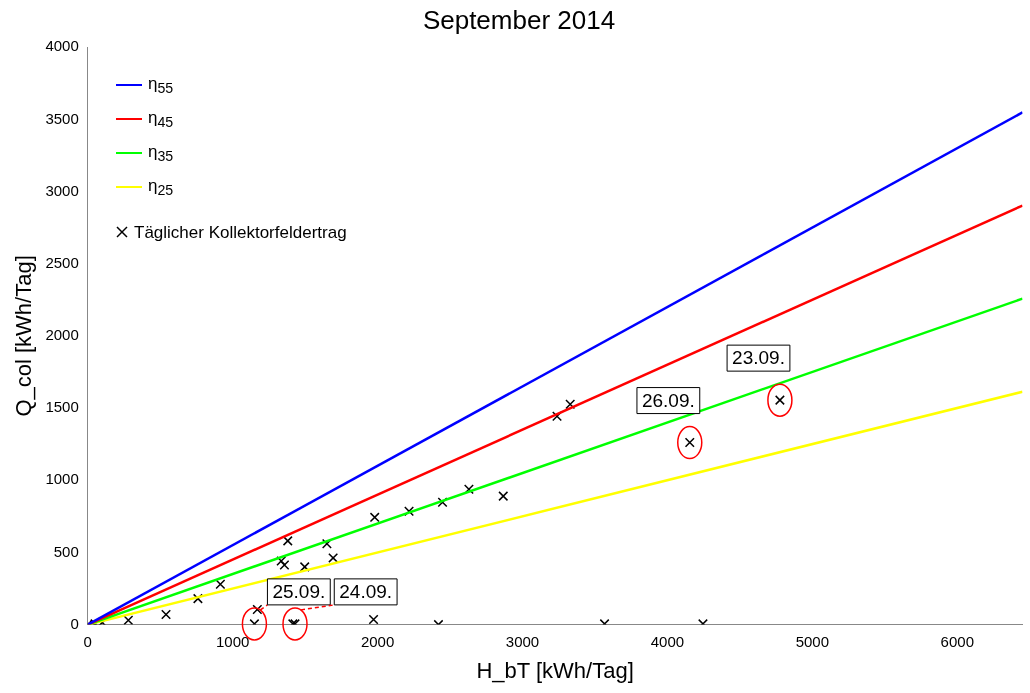  Describe the element at coordinates (161, 187) in the screenshot. I see `legend-label: η$_{25}$` at that location.